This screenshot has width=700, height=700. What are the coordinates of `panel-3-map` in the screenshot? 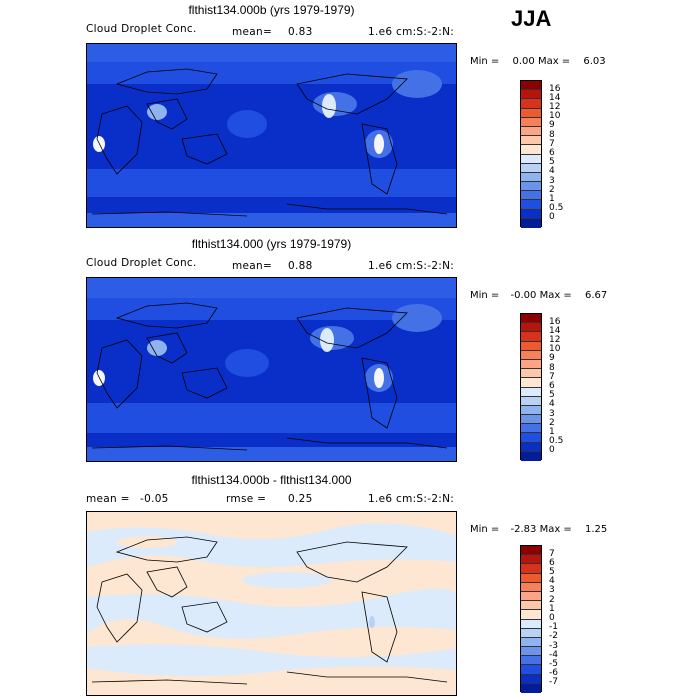 It's located at (271, 603).